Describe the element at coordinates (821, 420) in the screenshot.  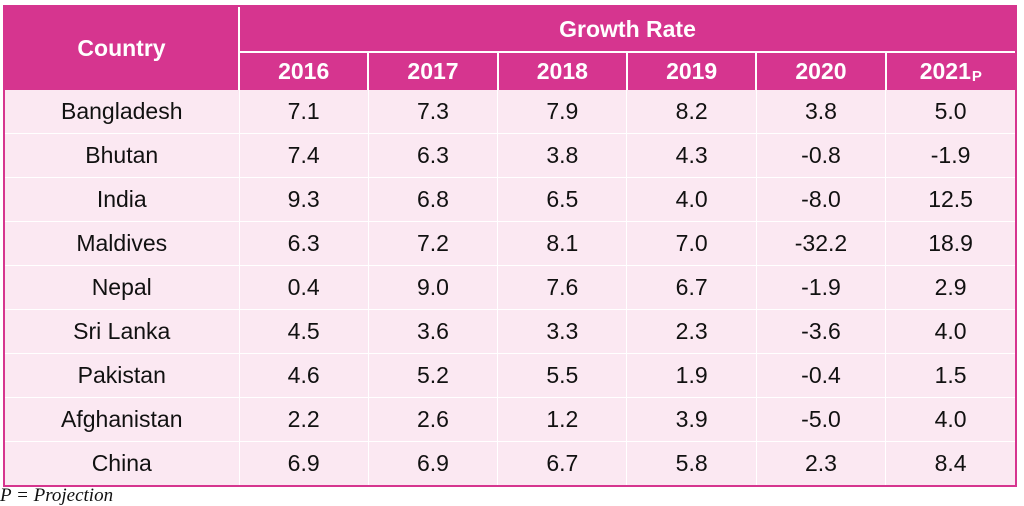
I see `growth-value-cell: -5.0` at that location.